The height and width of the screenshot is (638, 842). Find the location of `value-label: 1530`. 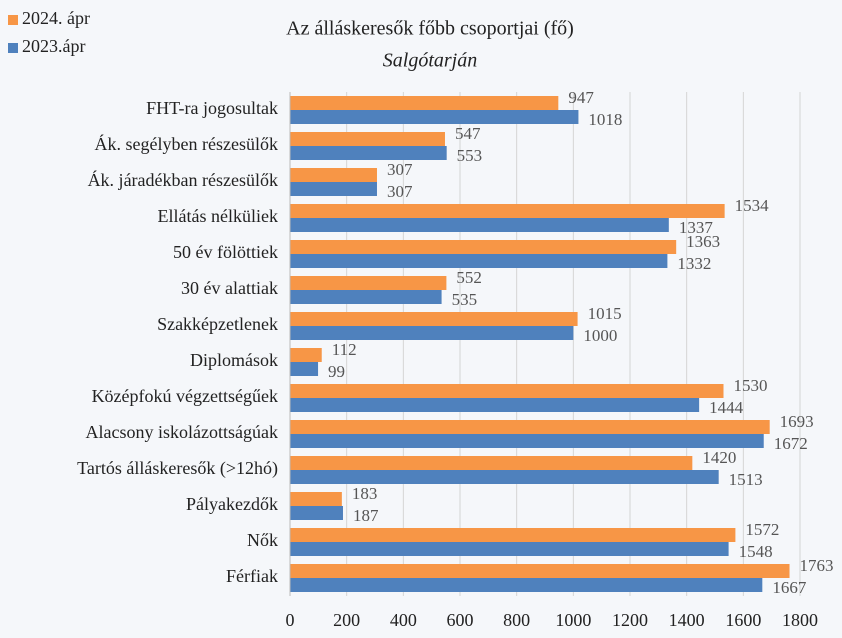

value-label: 1530 is located at coordinates (751, 385).